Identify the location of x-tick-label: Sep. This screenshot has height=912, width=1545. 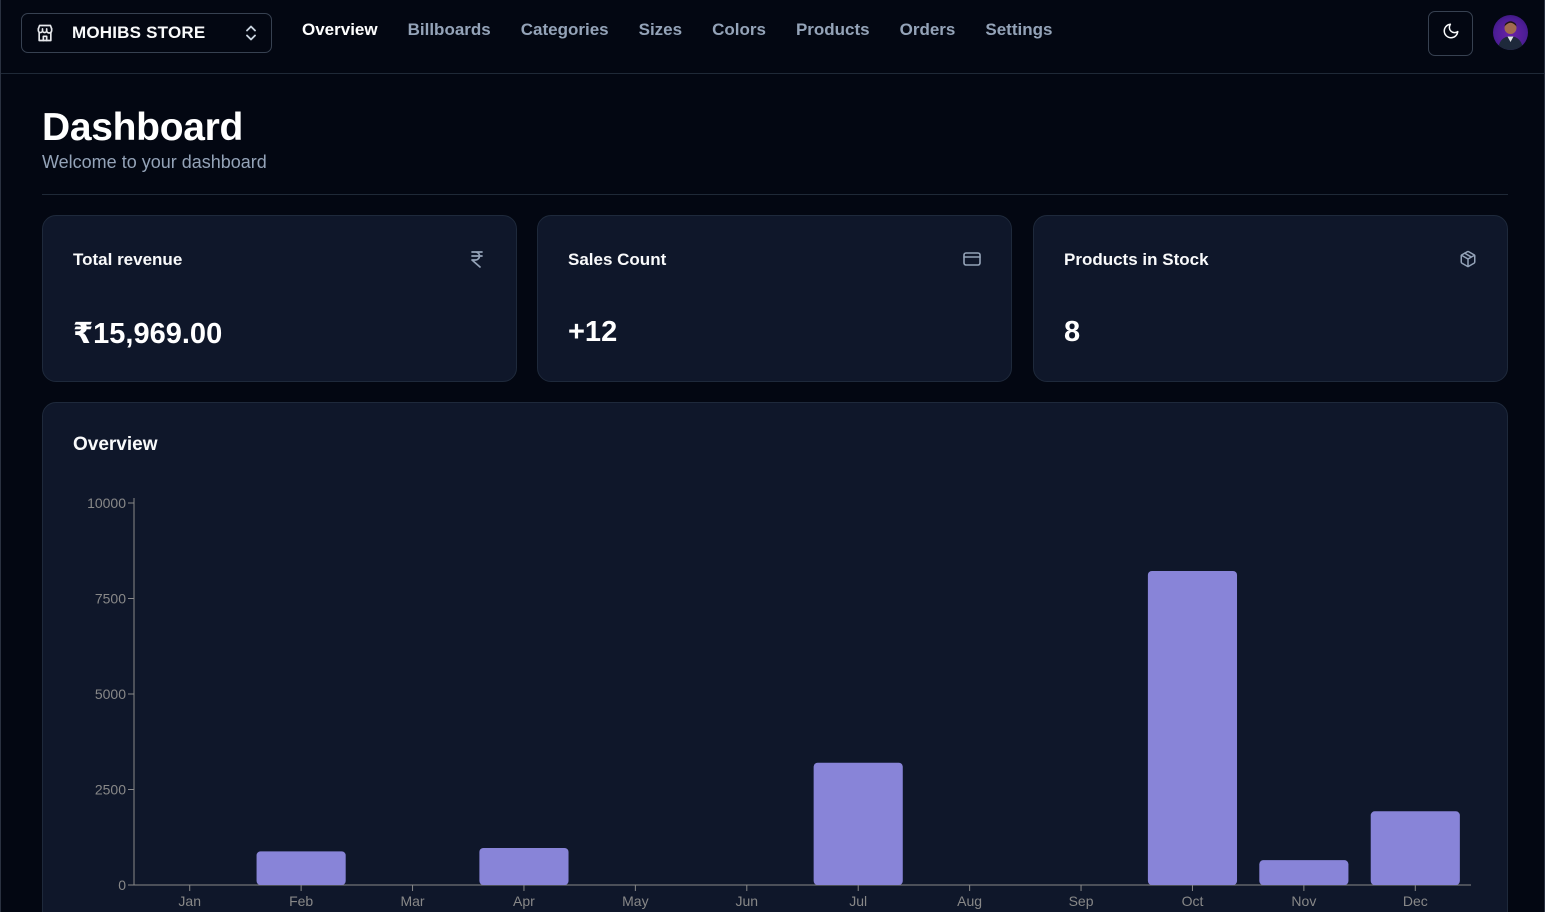
(1081, 901).